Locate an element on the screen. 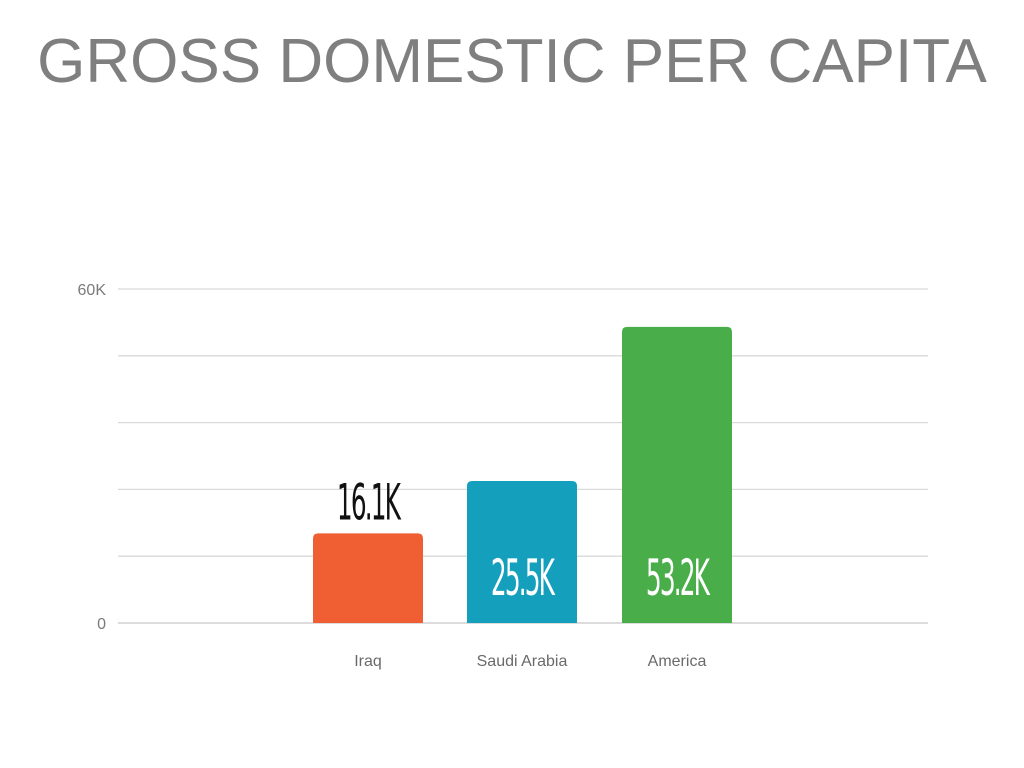  chart-title: GROSS DOMESTIC PER CAPITA is located at coordinates (512, 61).